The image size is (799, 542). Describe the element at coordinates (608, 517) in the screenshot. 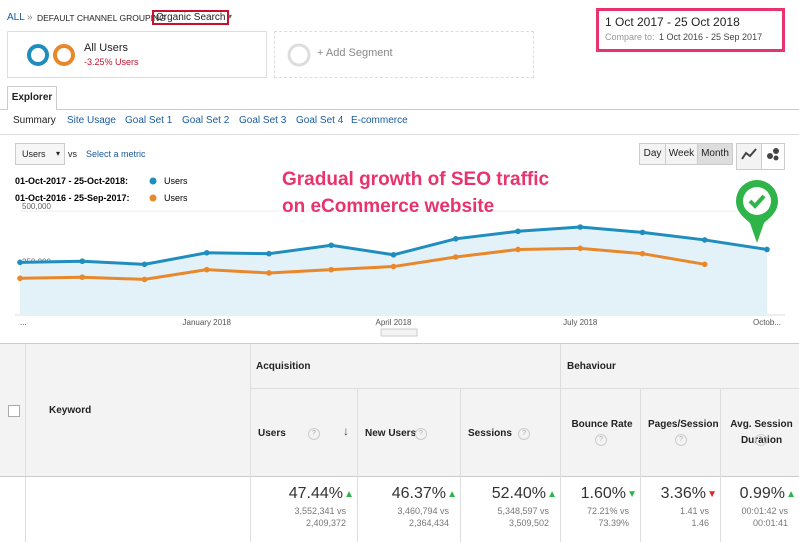

I see `comparison: 72.21% vs 73.39%` at that location.